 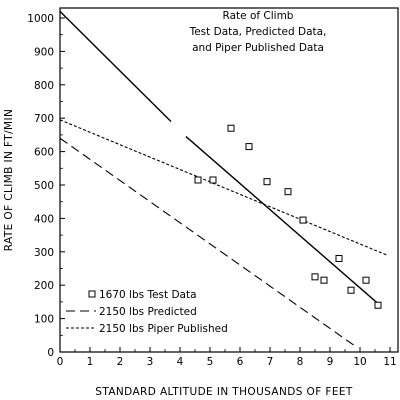 I want to click on legend-label-piper-published: 2150 lbs Piper Published, so click(x=163, y=329).